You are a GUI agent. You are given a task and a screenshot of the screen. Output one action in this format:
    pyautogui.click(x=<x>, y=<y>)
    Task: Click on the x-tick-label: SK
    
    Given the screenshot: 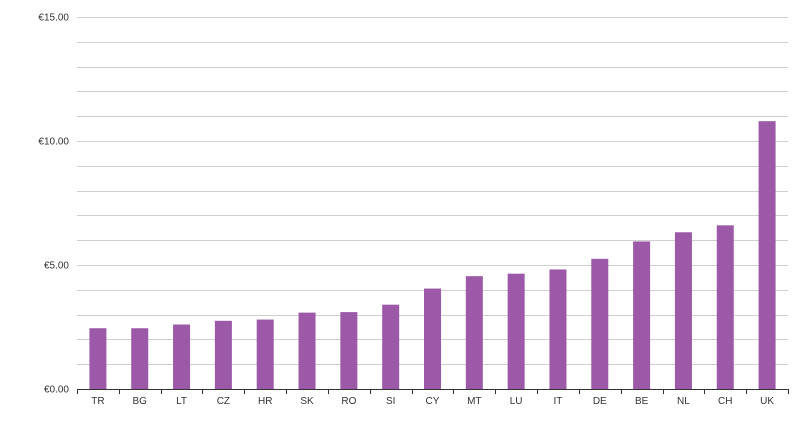 What is the action you would take?
    pyautogui.click(x=307, y=401)
    